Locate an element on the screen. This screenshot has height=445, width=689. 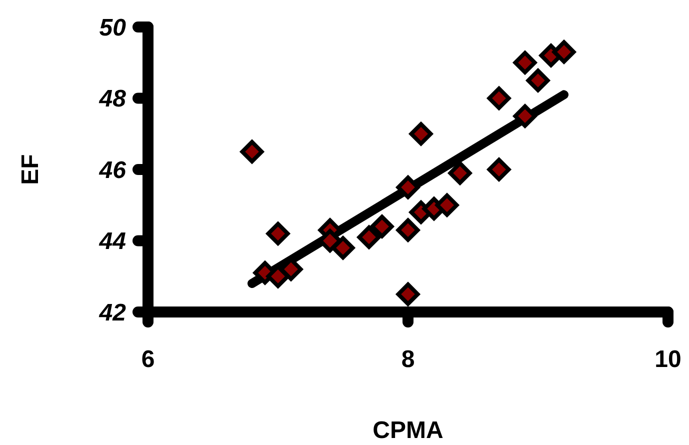
x-tick-label: 8 is located at coordinates (408, 359).